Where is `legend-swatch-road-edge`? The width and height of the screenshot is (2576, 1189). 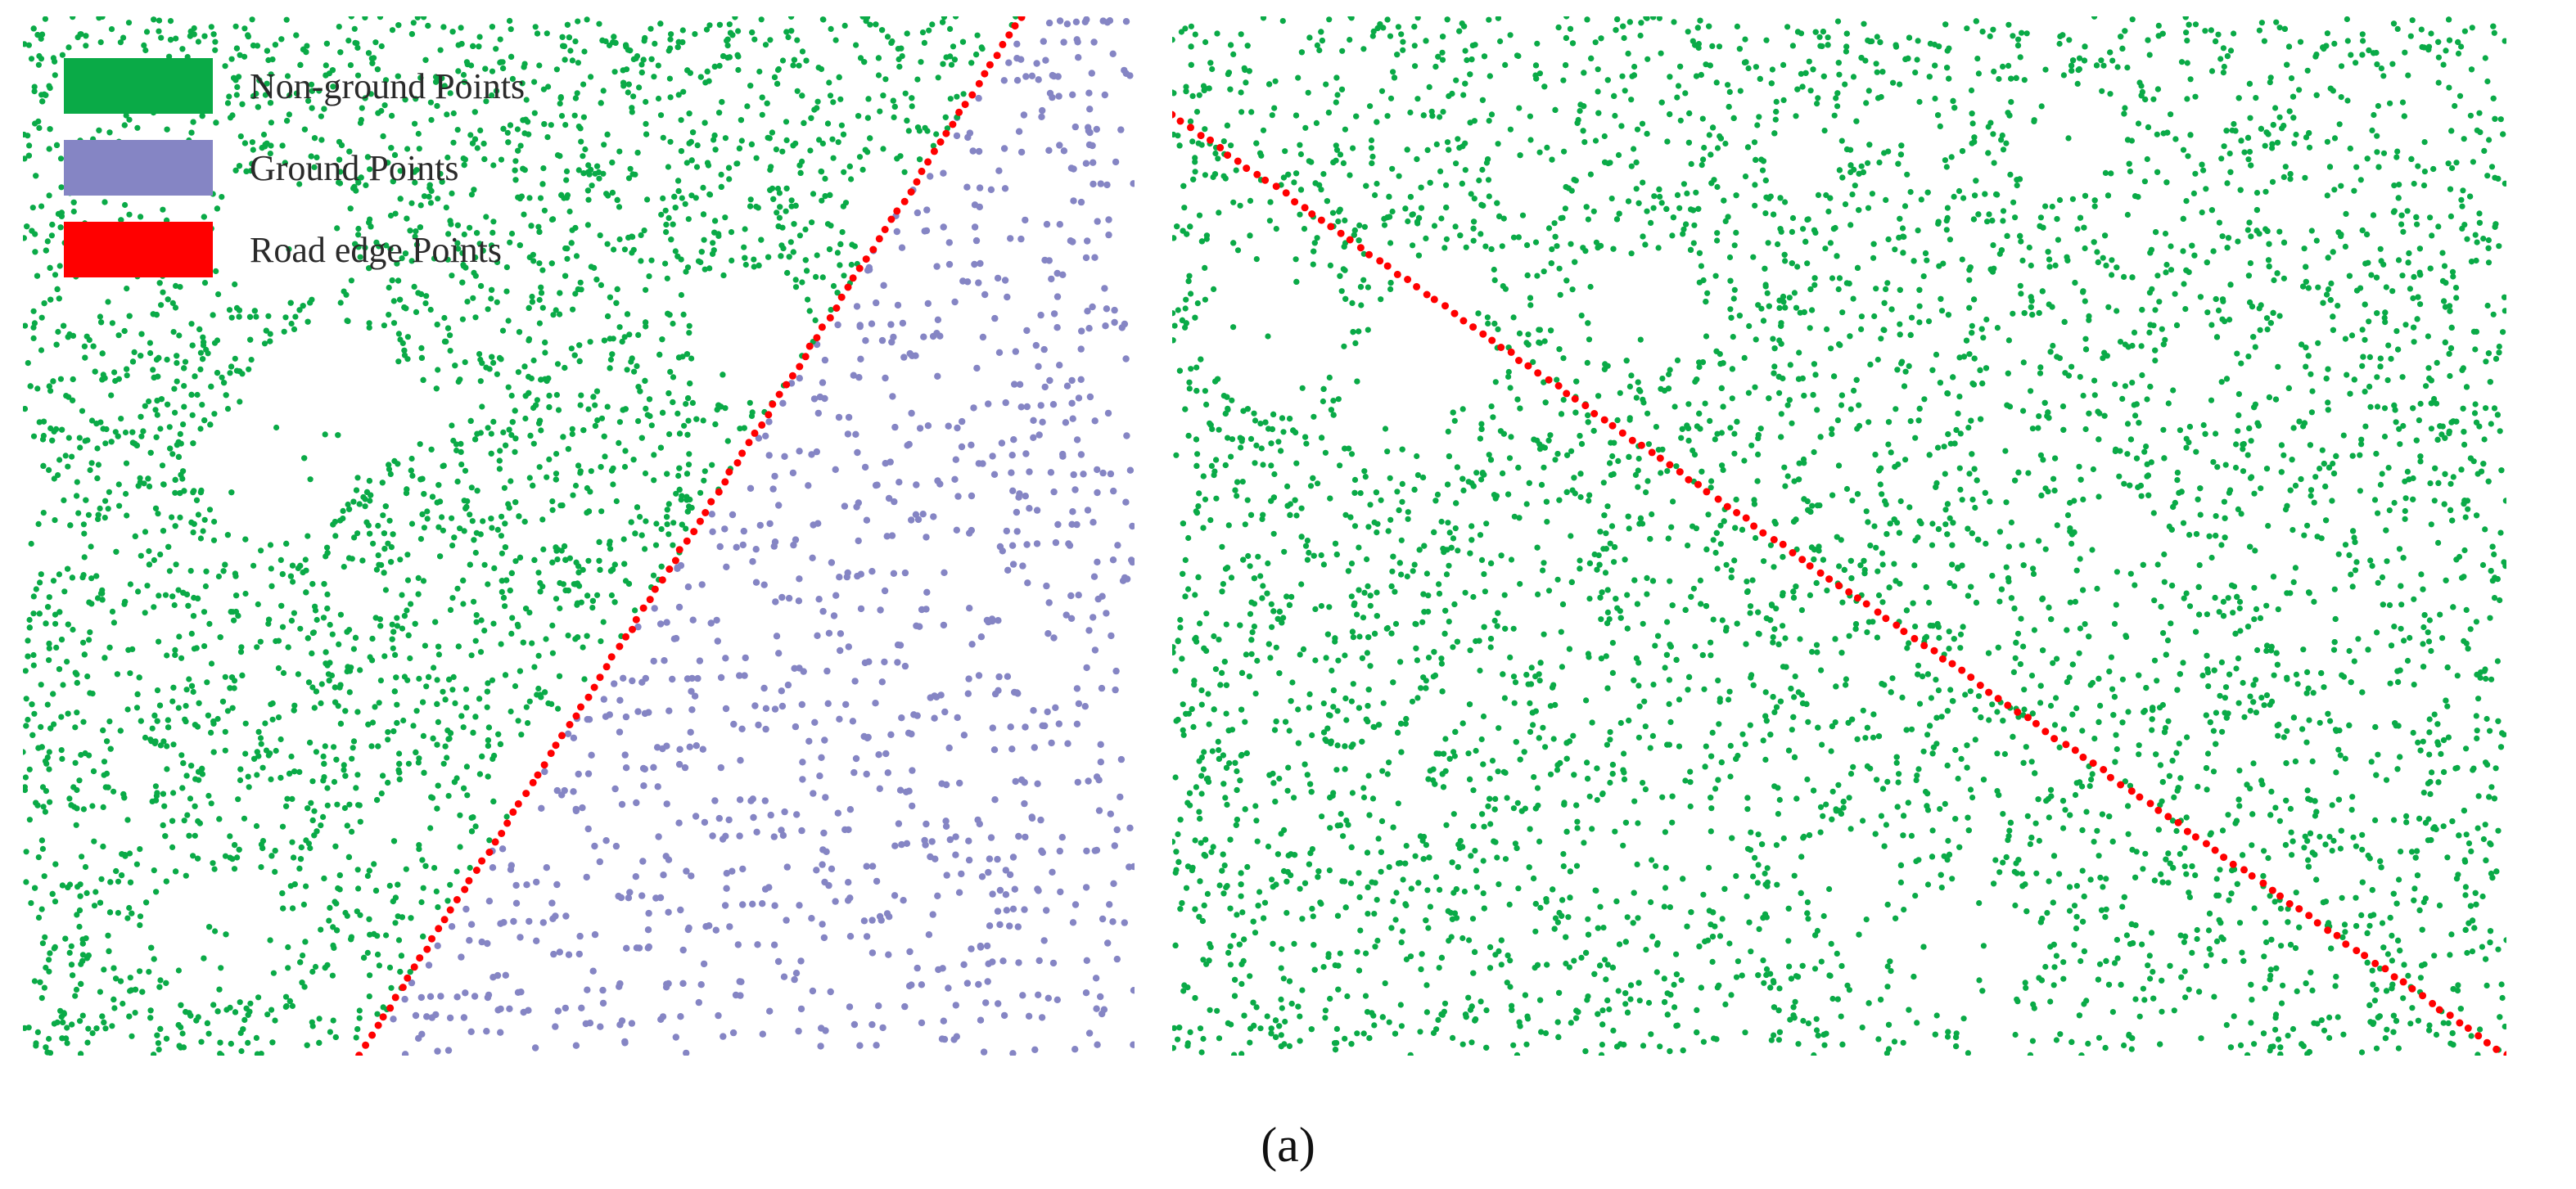
legend-swatch-road-edge is located at coordinates (138, 250).